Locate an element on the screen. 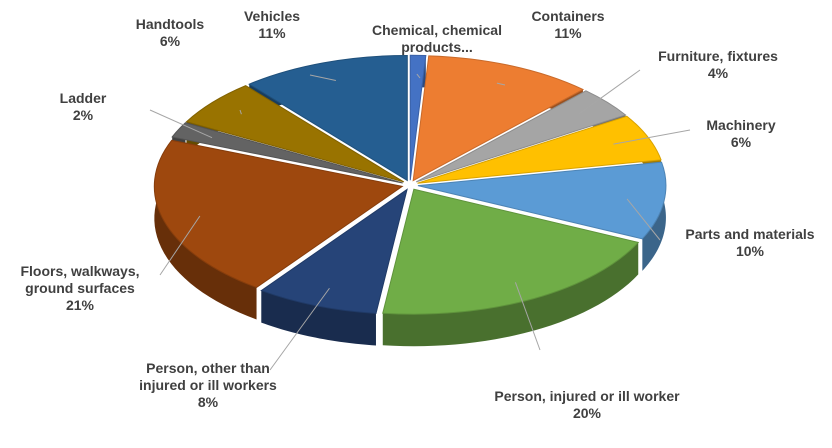  category-label: Floors, walkways, ground surfaces is located at coordinates (80, 279).